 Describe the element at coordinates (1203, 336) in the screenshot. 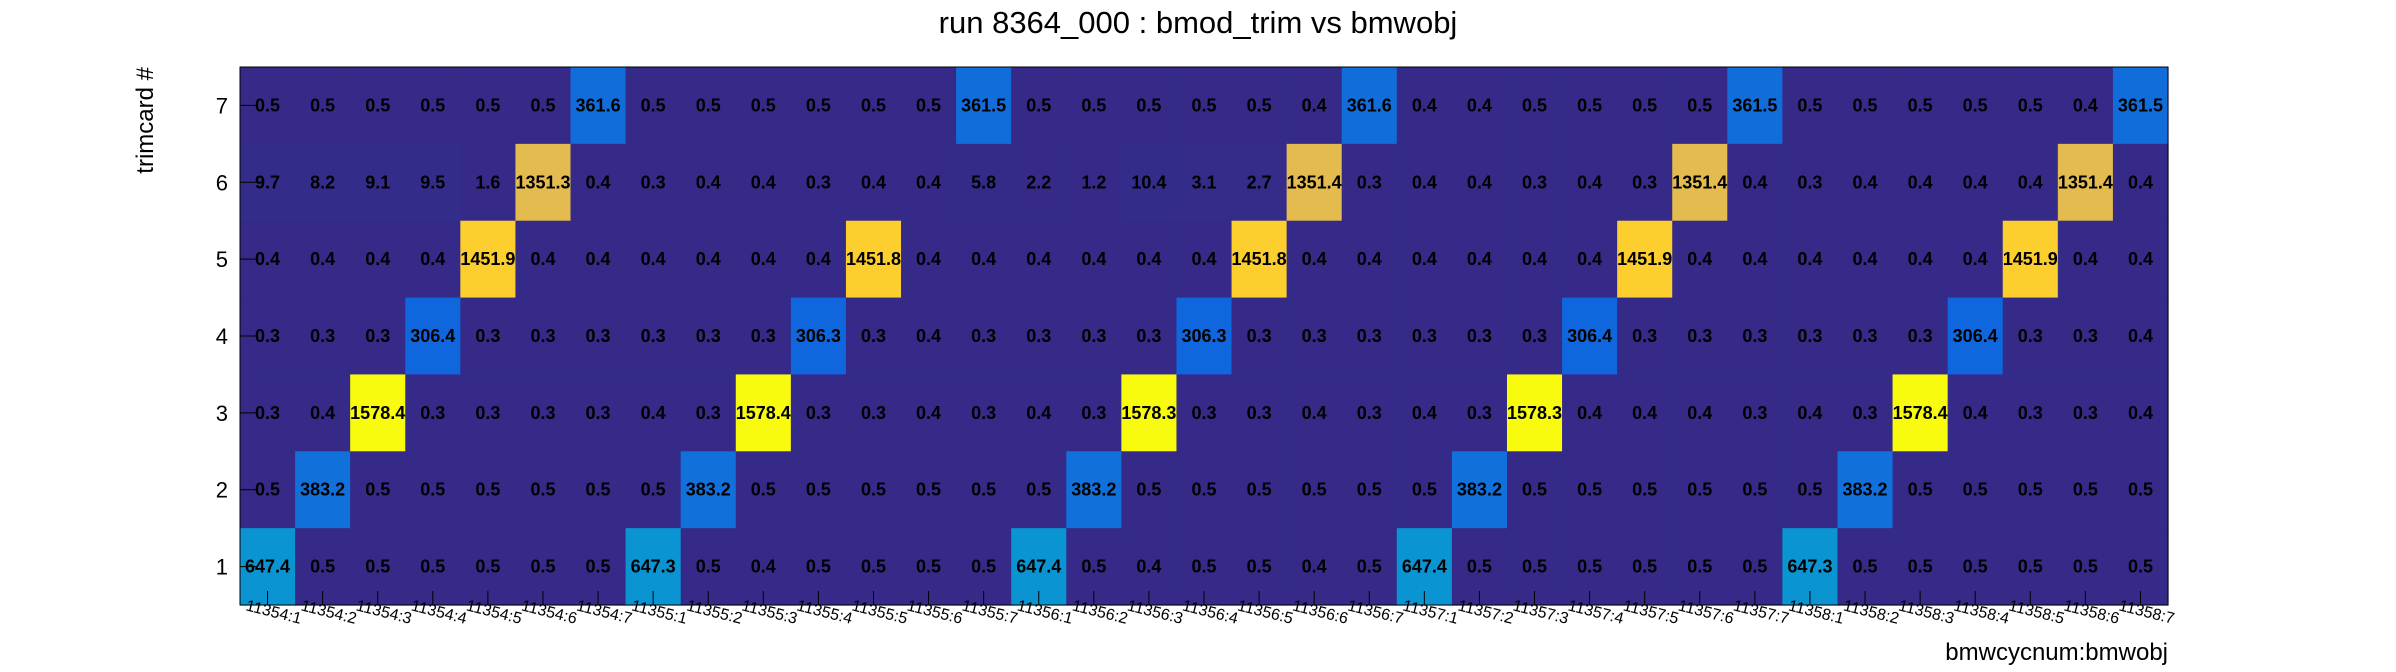

I see `heatmap-cell-value: 306.3` at that location.